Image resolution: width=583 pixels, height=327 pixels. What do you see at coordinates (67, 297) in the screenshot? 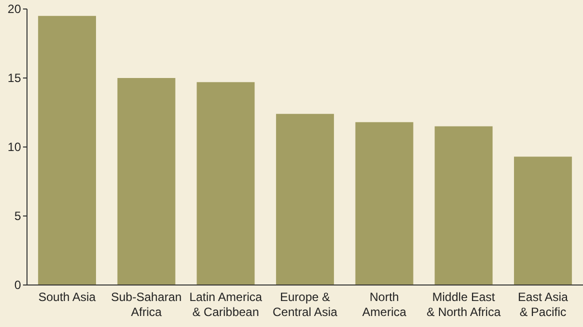
I see `x-tick-label: South Asia` at bounding box center [67, 297].